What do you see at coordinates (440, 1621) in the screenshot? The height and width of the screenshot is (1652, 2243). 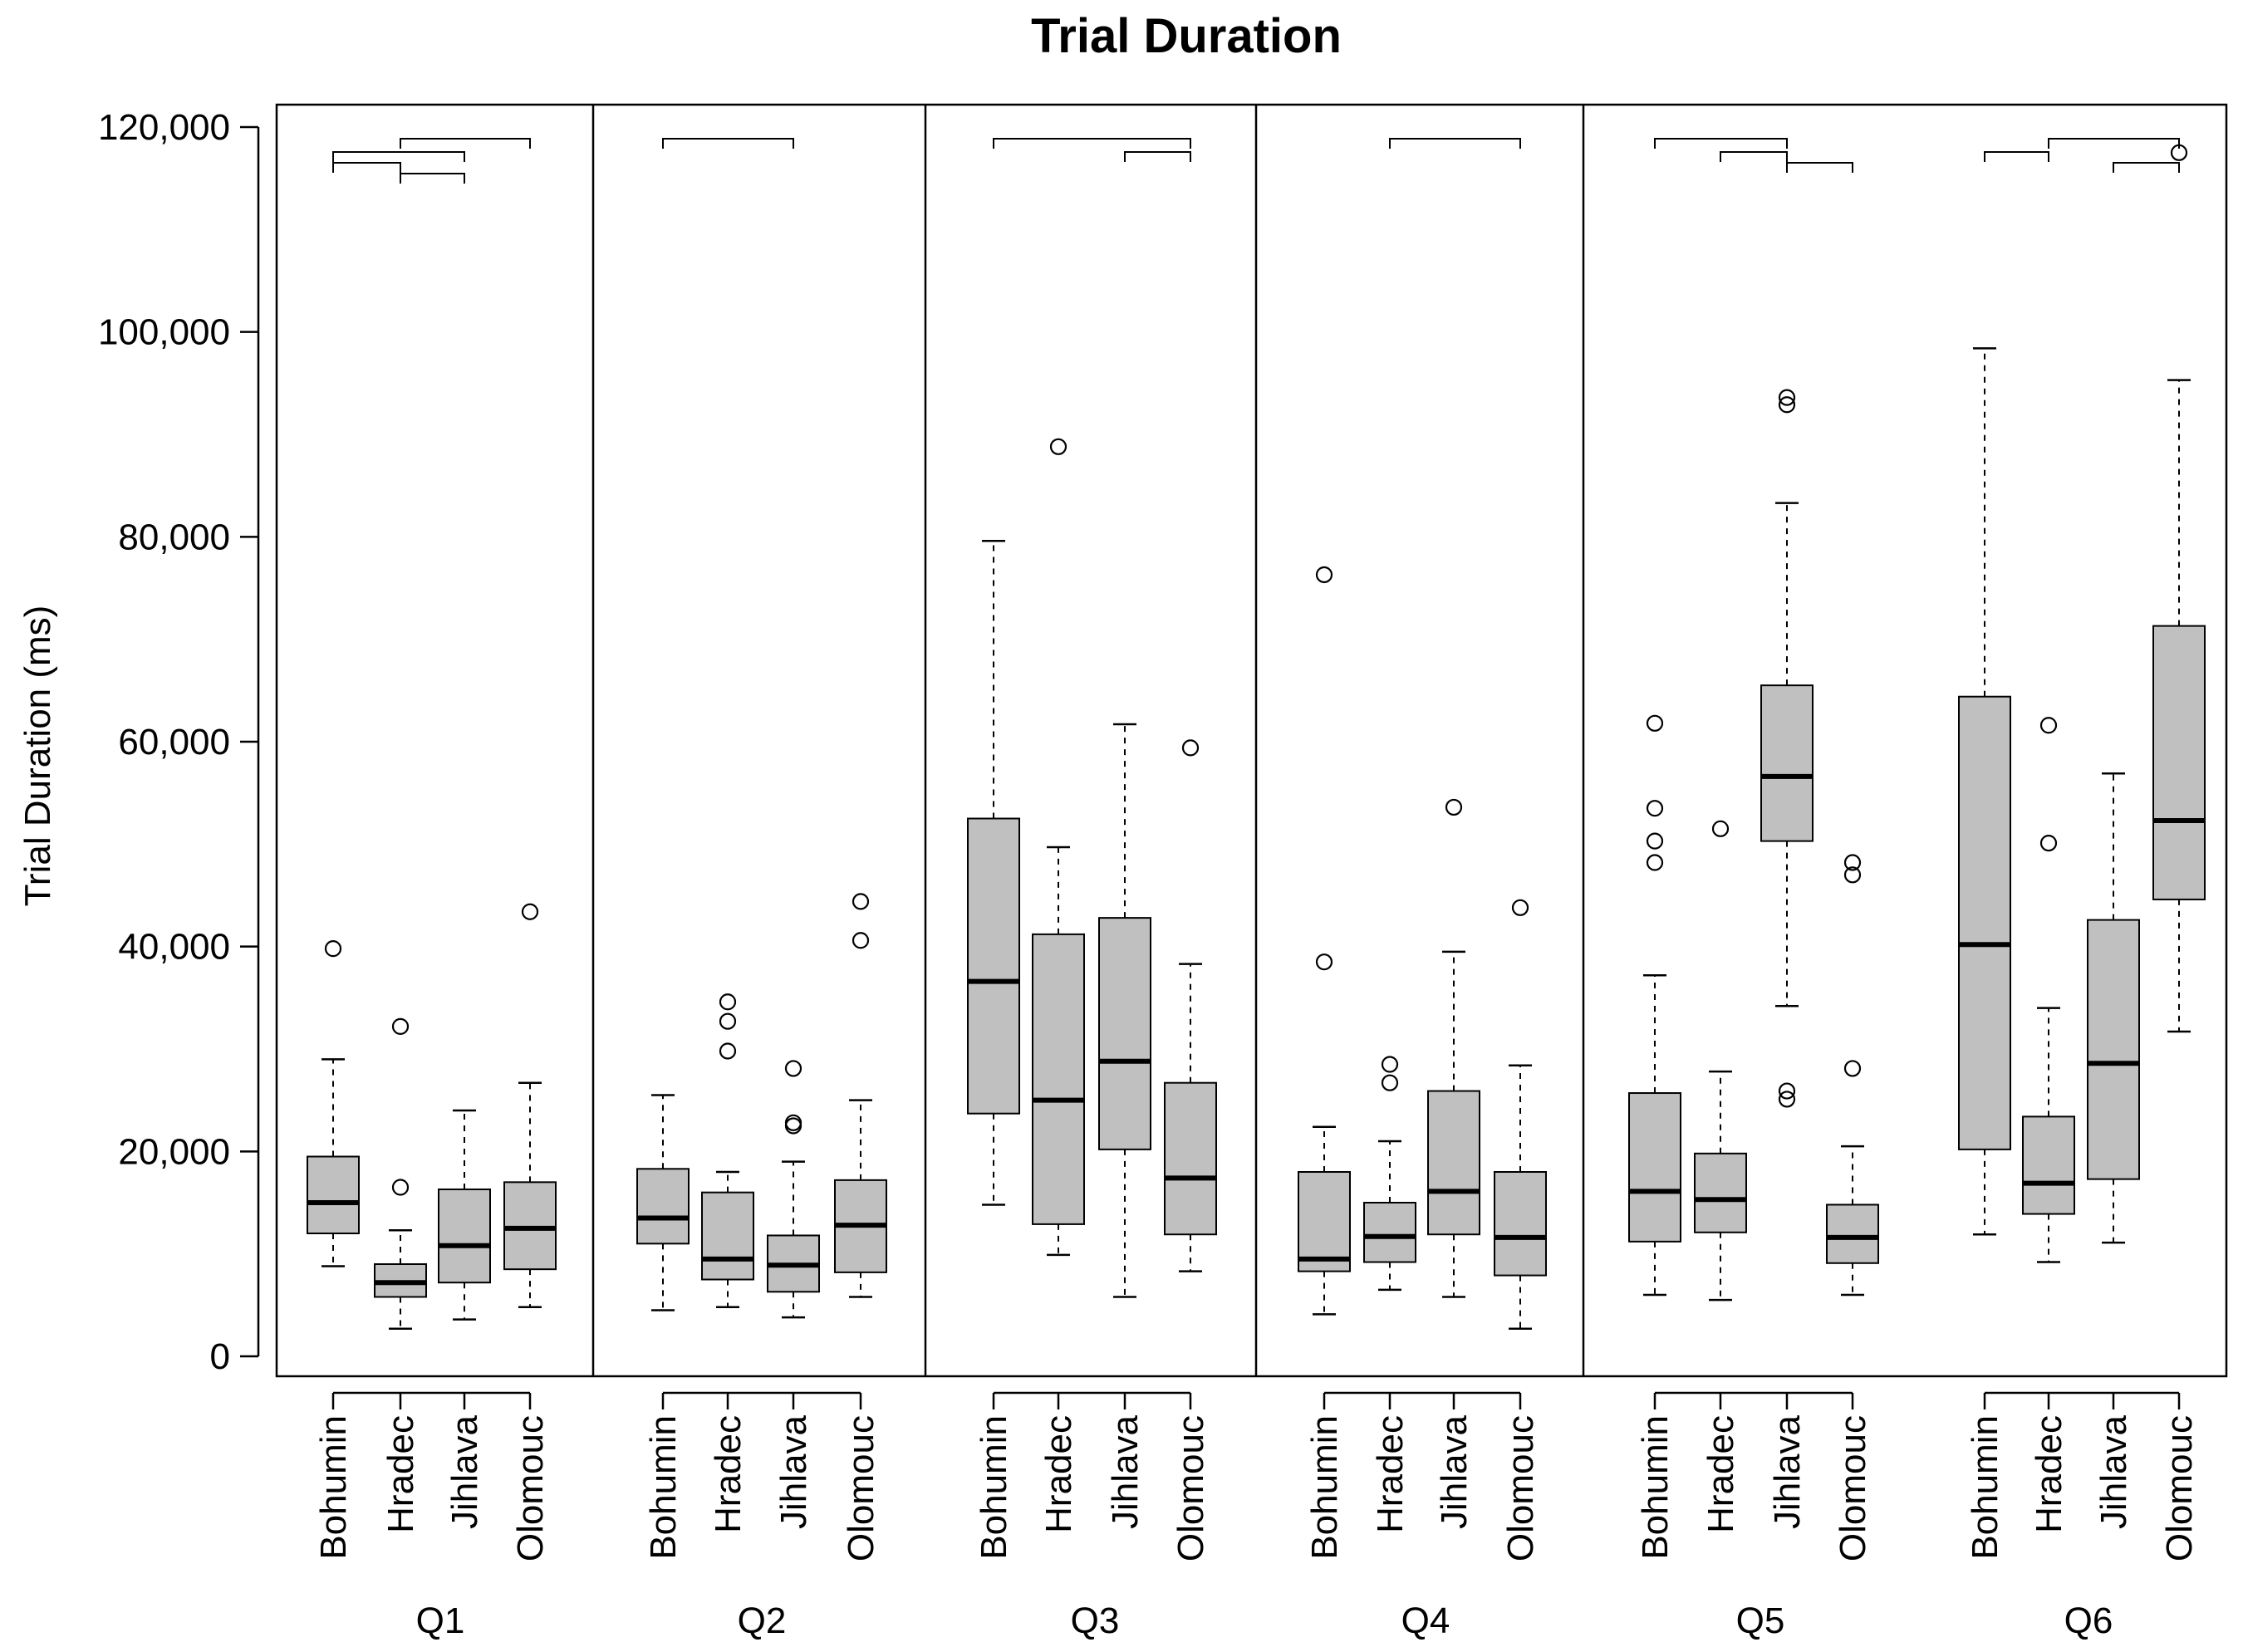 I see `panel-label: Q1` at bounding box center [440, 1621].